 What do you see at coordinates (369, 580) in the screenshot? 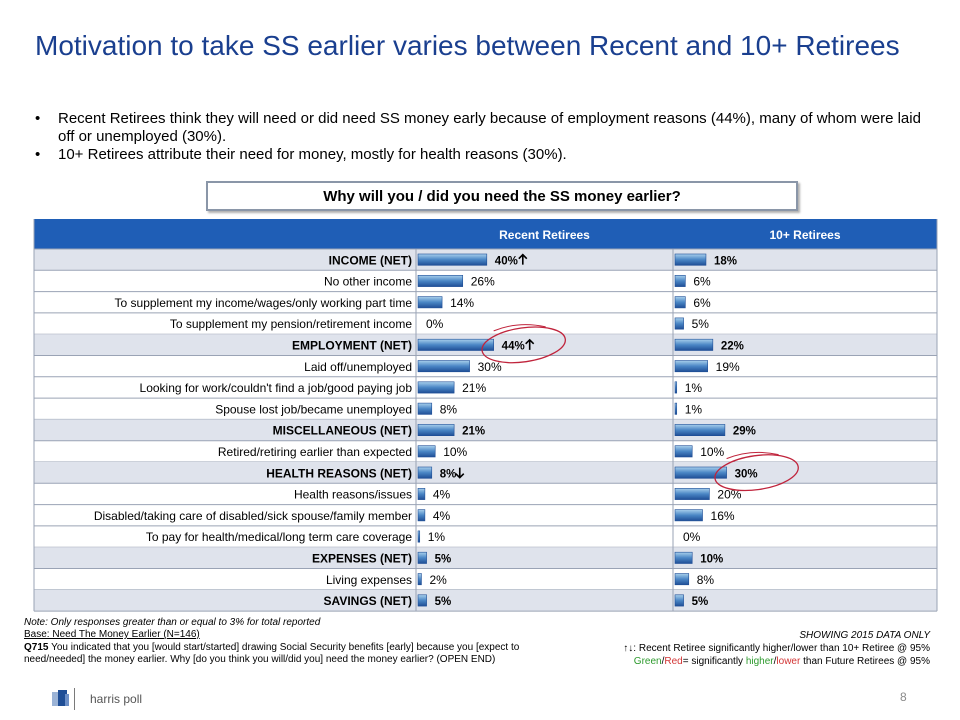
I see `category-label: Living expenses` at bounding box center [369, 580].